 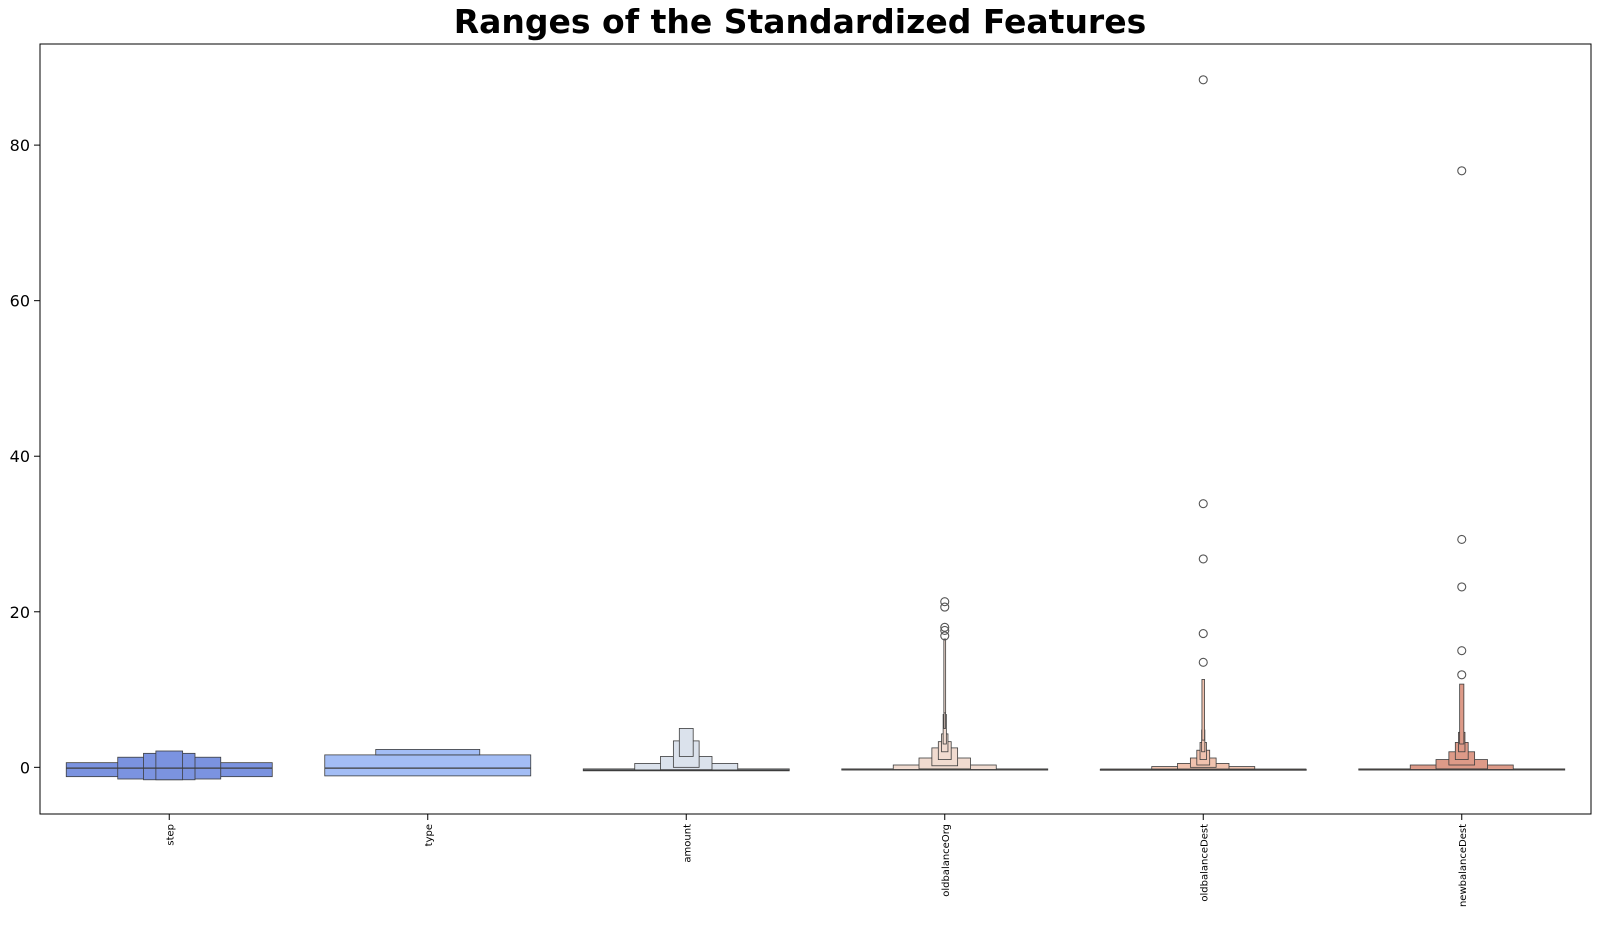 I want to click on x-tick-label: oldbalanceOrg, so click(x=946, y=860).